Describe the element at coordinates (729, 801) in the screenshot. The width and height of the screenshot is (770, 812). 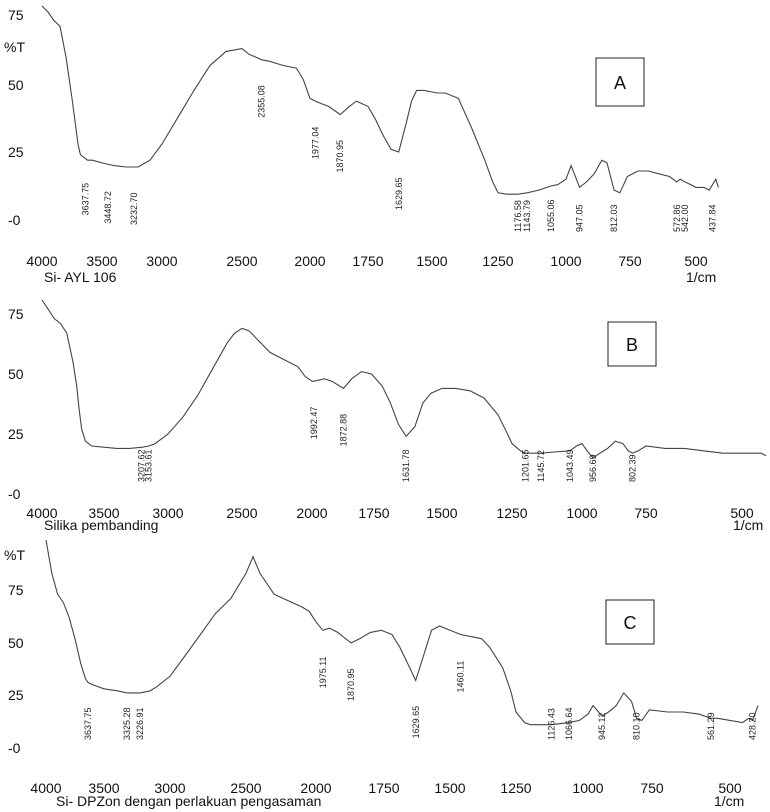
I see `unit-label-c: 1/cm` at that location.